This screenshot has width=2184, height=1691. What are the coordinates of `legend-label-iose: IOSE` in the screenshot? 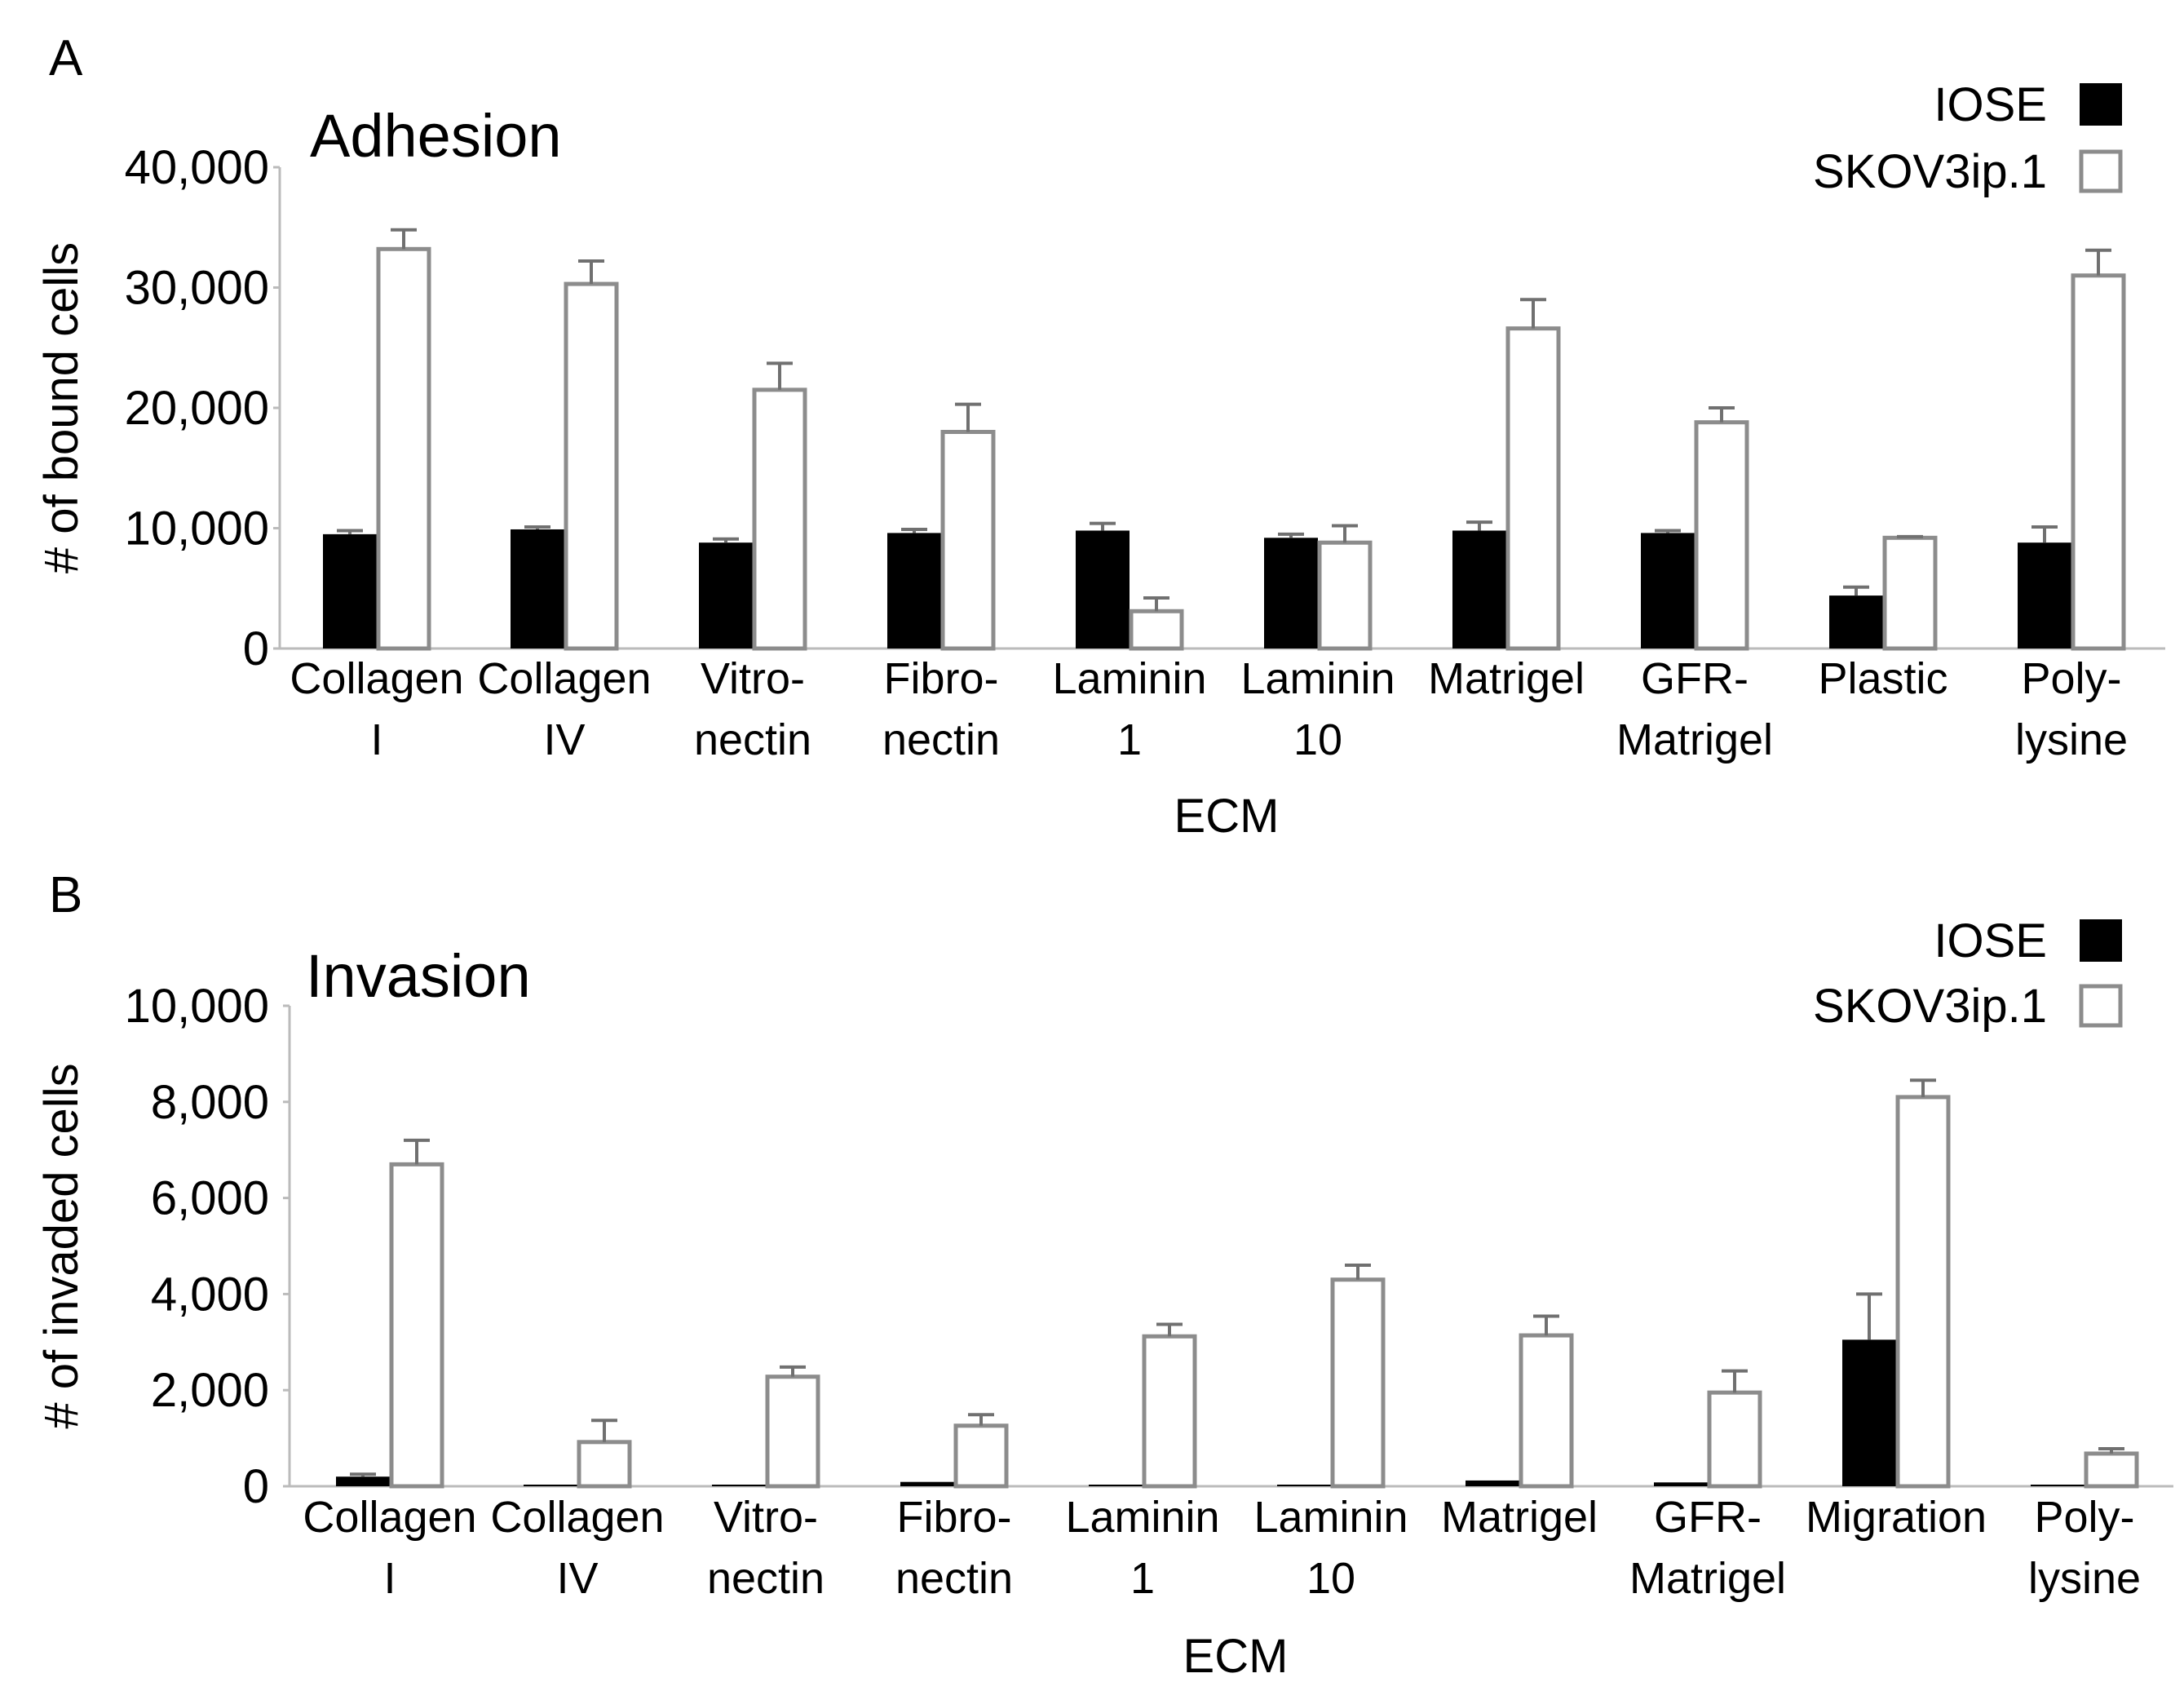 It's located at (1991, 940).